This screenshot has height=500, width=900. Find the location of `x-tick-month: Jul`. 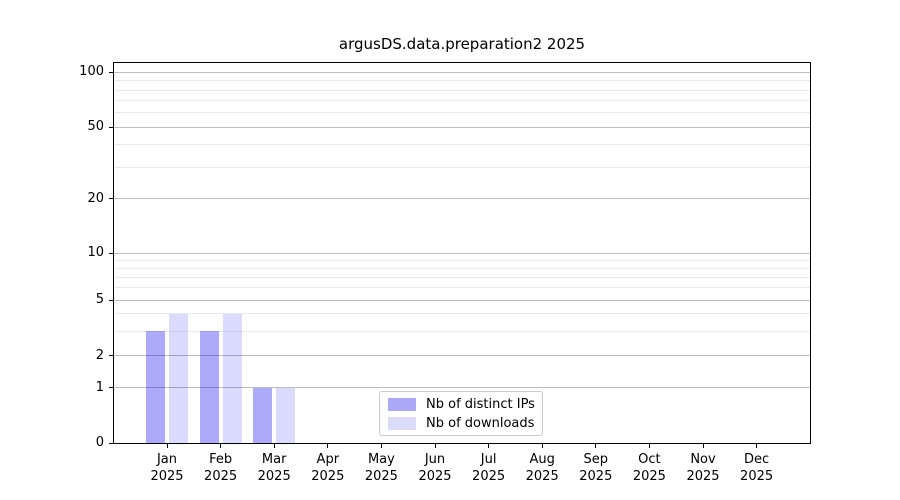

x-tick-month: Jul is located at coordinates (488, 459).